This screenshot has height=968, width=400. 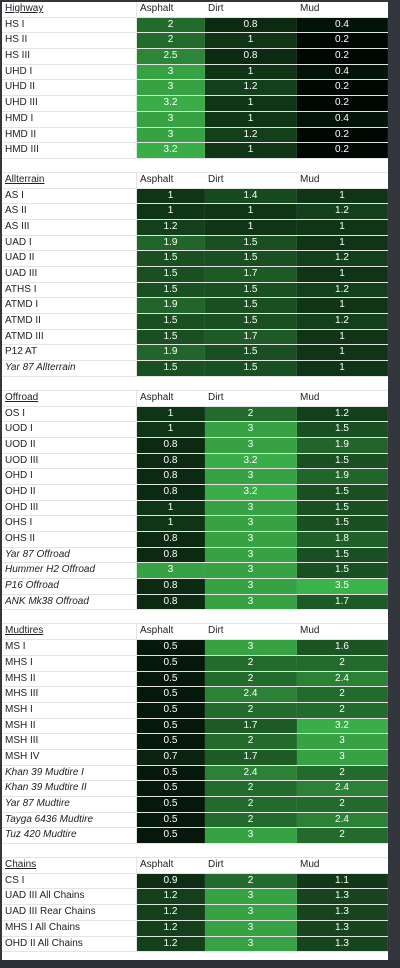 I want to click on tire-name-cell: HS III, so click(x=69, y=56).